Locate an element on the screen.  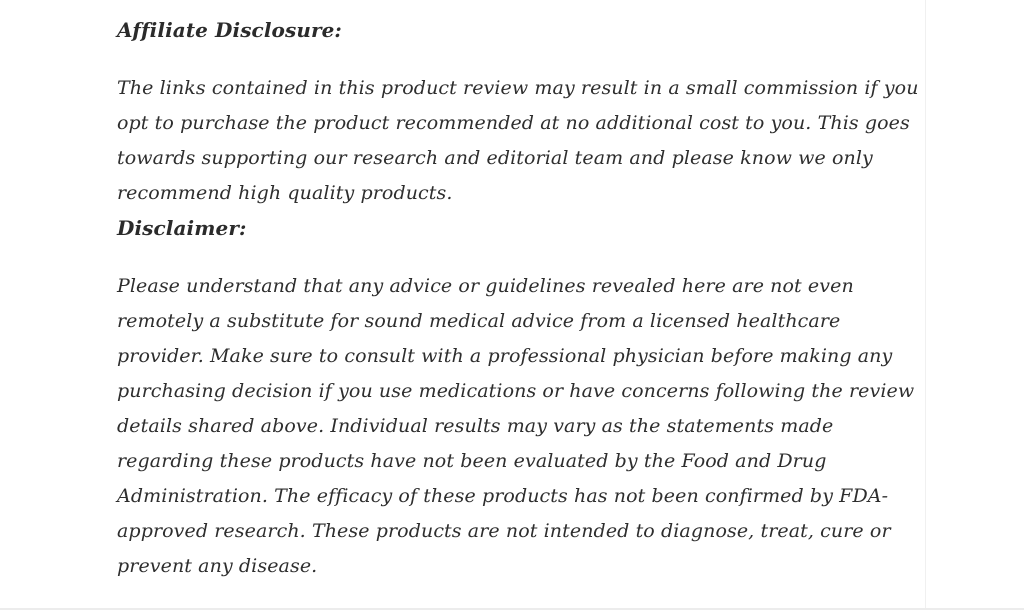
page-bottom-edge is located at coordinates (512, 609).